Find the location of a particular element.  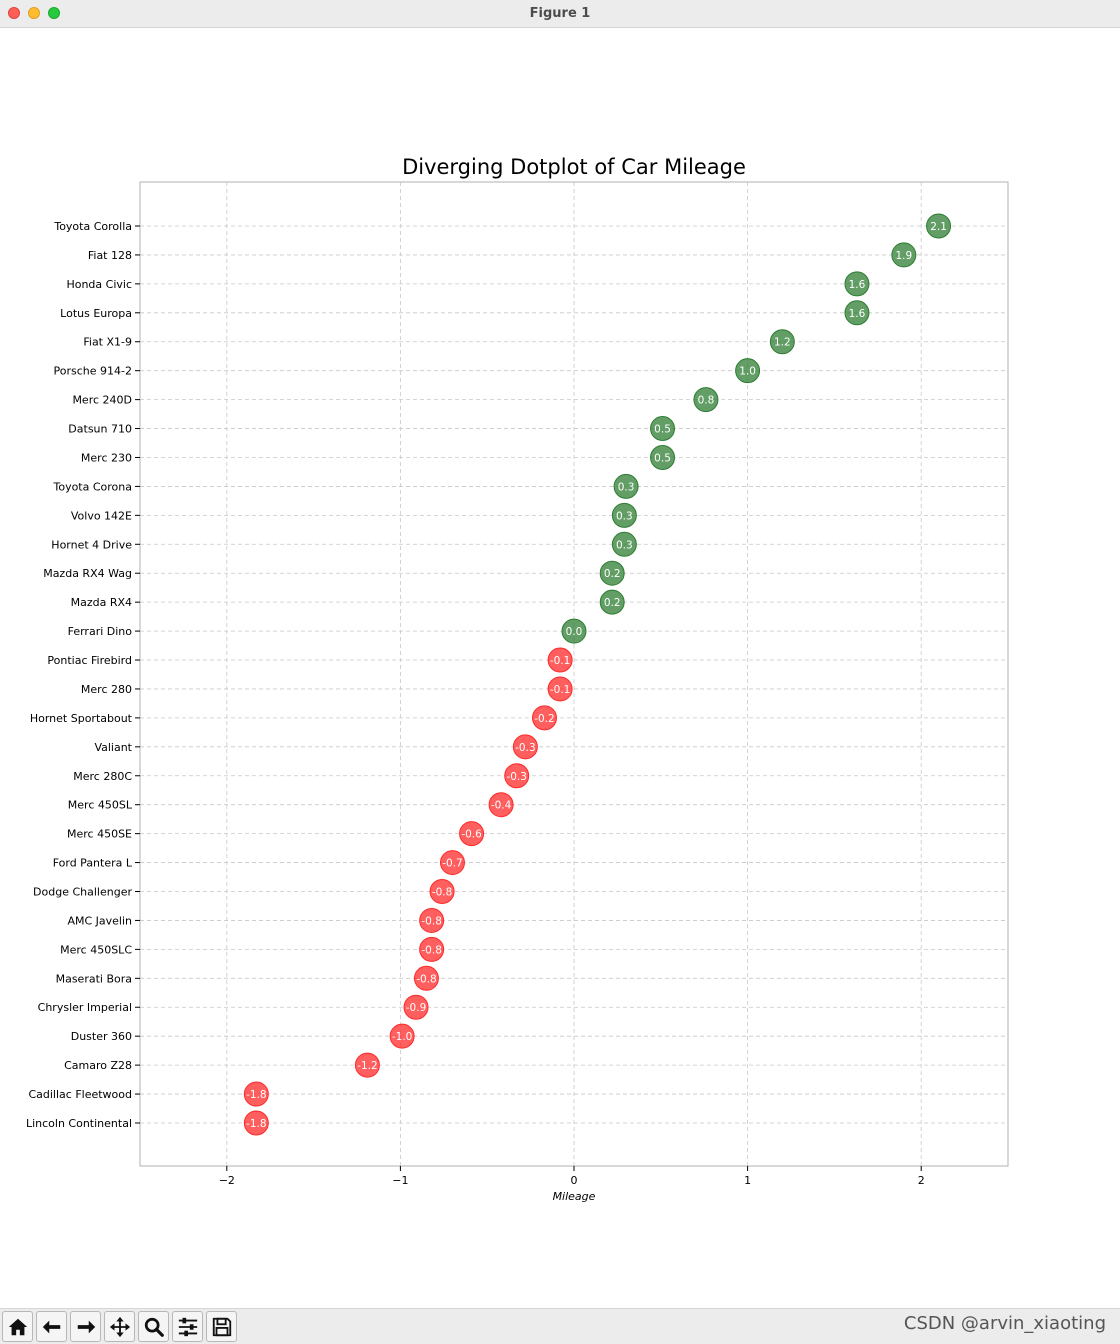

save-button is located at coordinates (221, 1326).